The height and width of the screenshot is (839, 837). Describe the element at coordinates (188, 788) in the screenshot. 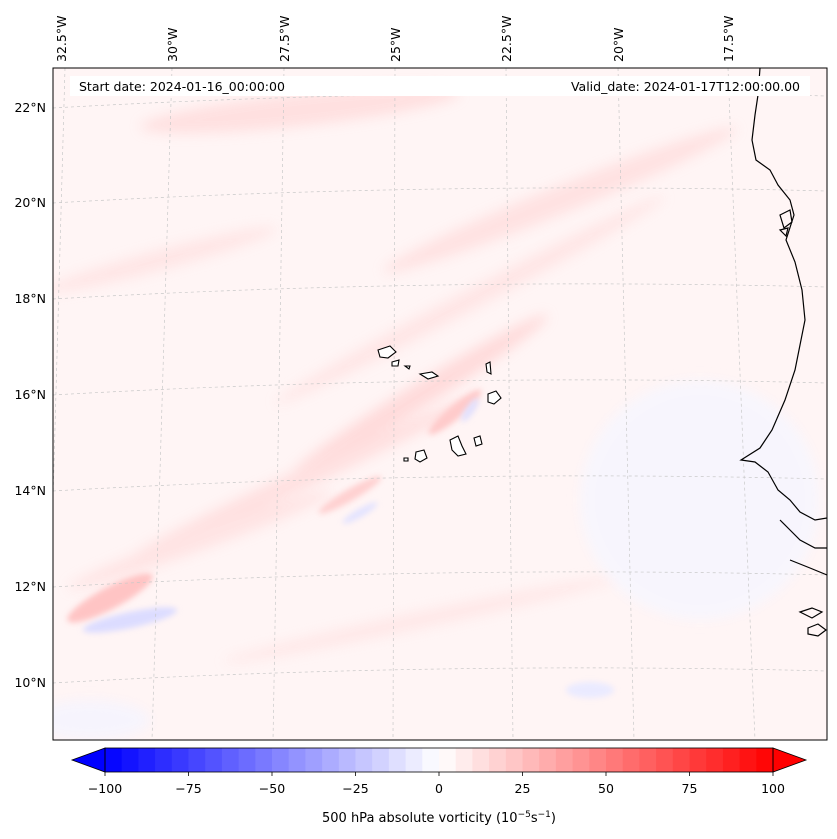

I see `colorbar-tick-label: −75` at that location.